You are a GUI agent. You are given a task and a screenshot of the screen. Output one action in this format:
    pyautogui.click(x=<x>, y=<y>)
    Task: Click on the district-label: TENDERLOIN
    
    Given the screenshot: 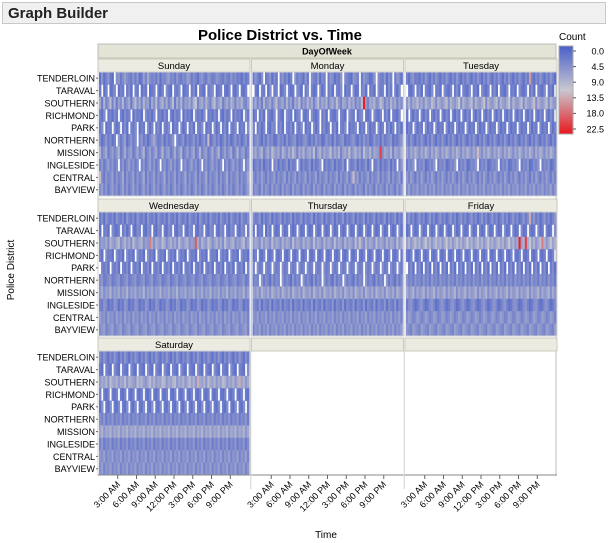 What is the action you would take?
    pyautogui.click(x=66, y=358)
    